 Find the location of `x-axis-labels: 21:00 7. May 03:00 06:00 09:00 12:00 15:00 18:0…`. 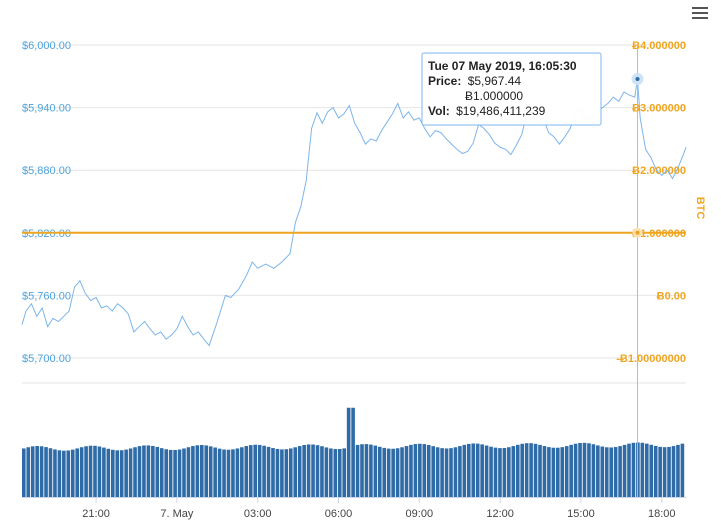

x-axis-labels: 21:00 7. May 03:00 06:00 09:00 12:00 15:00 18:0… is located at coordinates (379, 508).